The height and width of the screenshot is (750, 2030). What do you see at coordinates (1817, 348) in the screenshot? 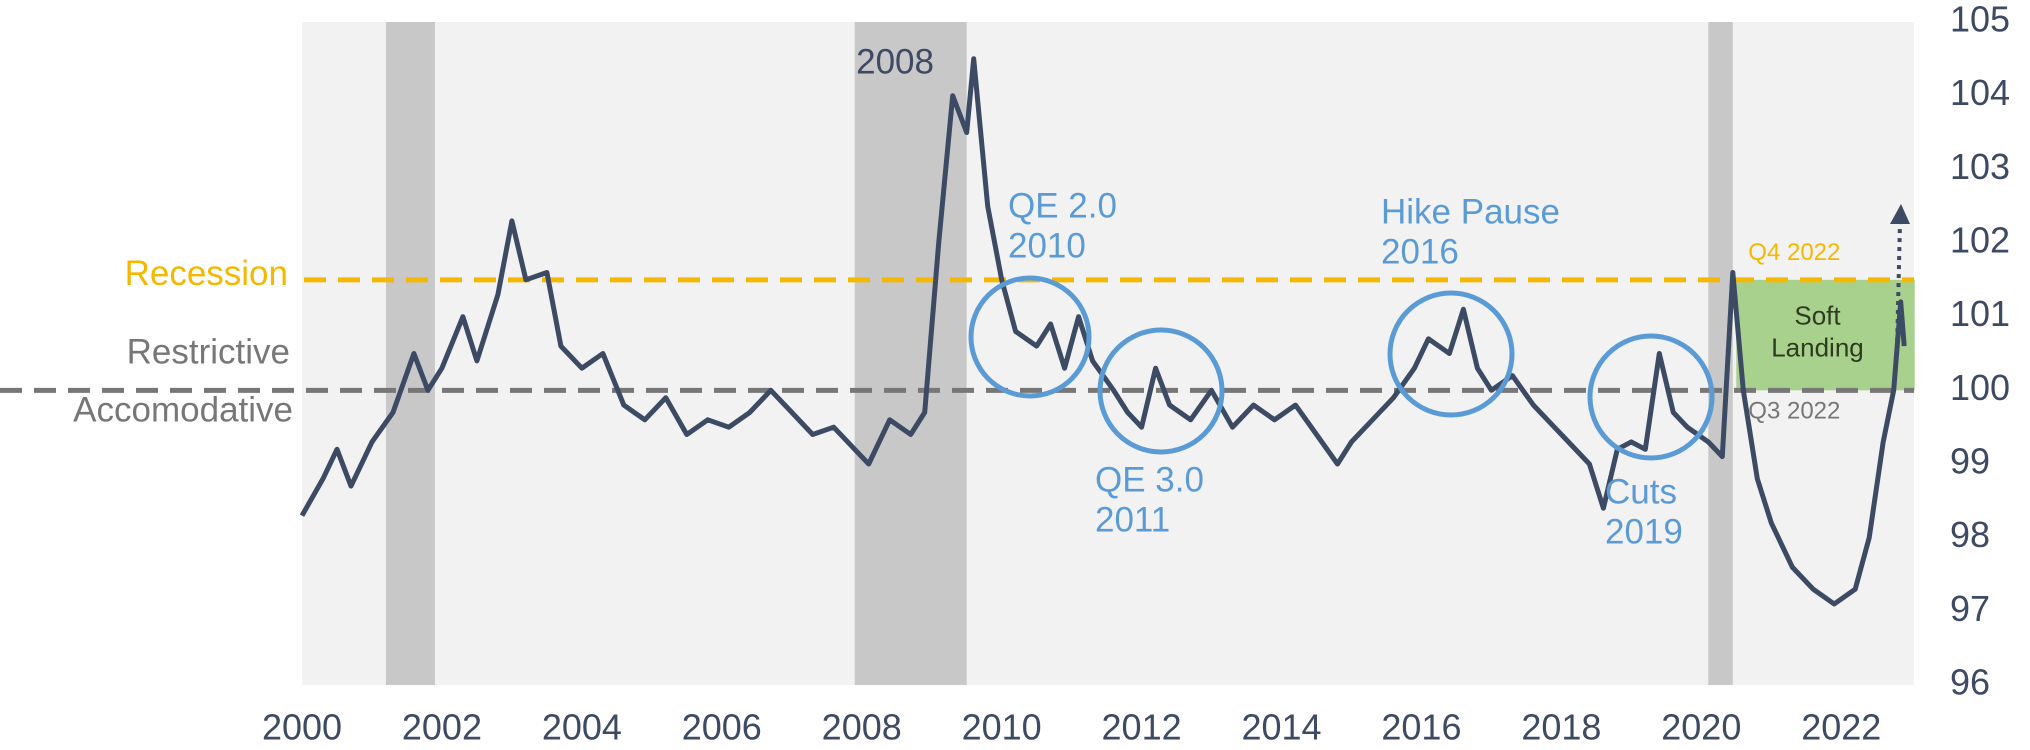
I see `soft-landing-label: Landing` at bounding box center [1817, 348].